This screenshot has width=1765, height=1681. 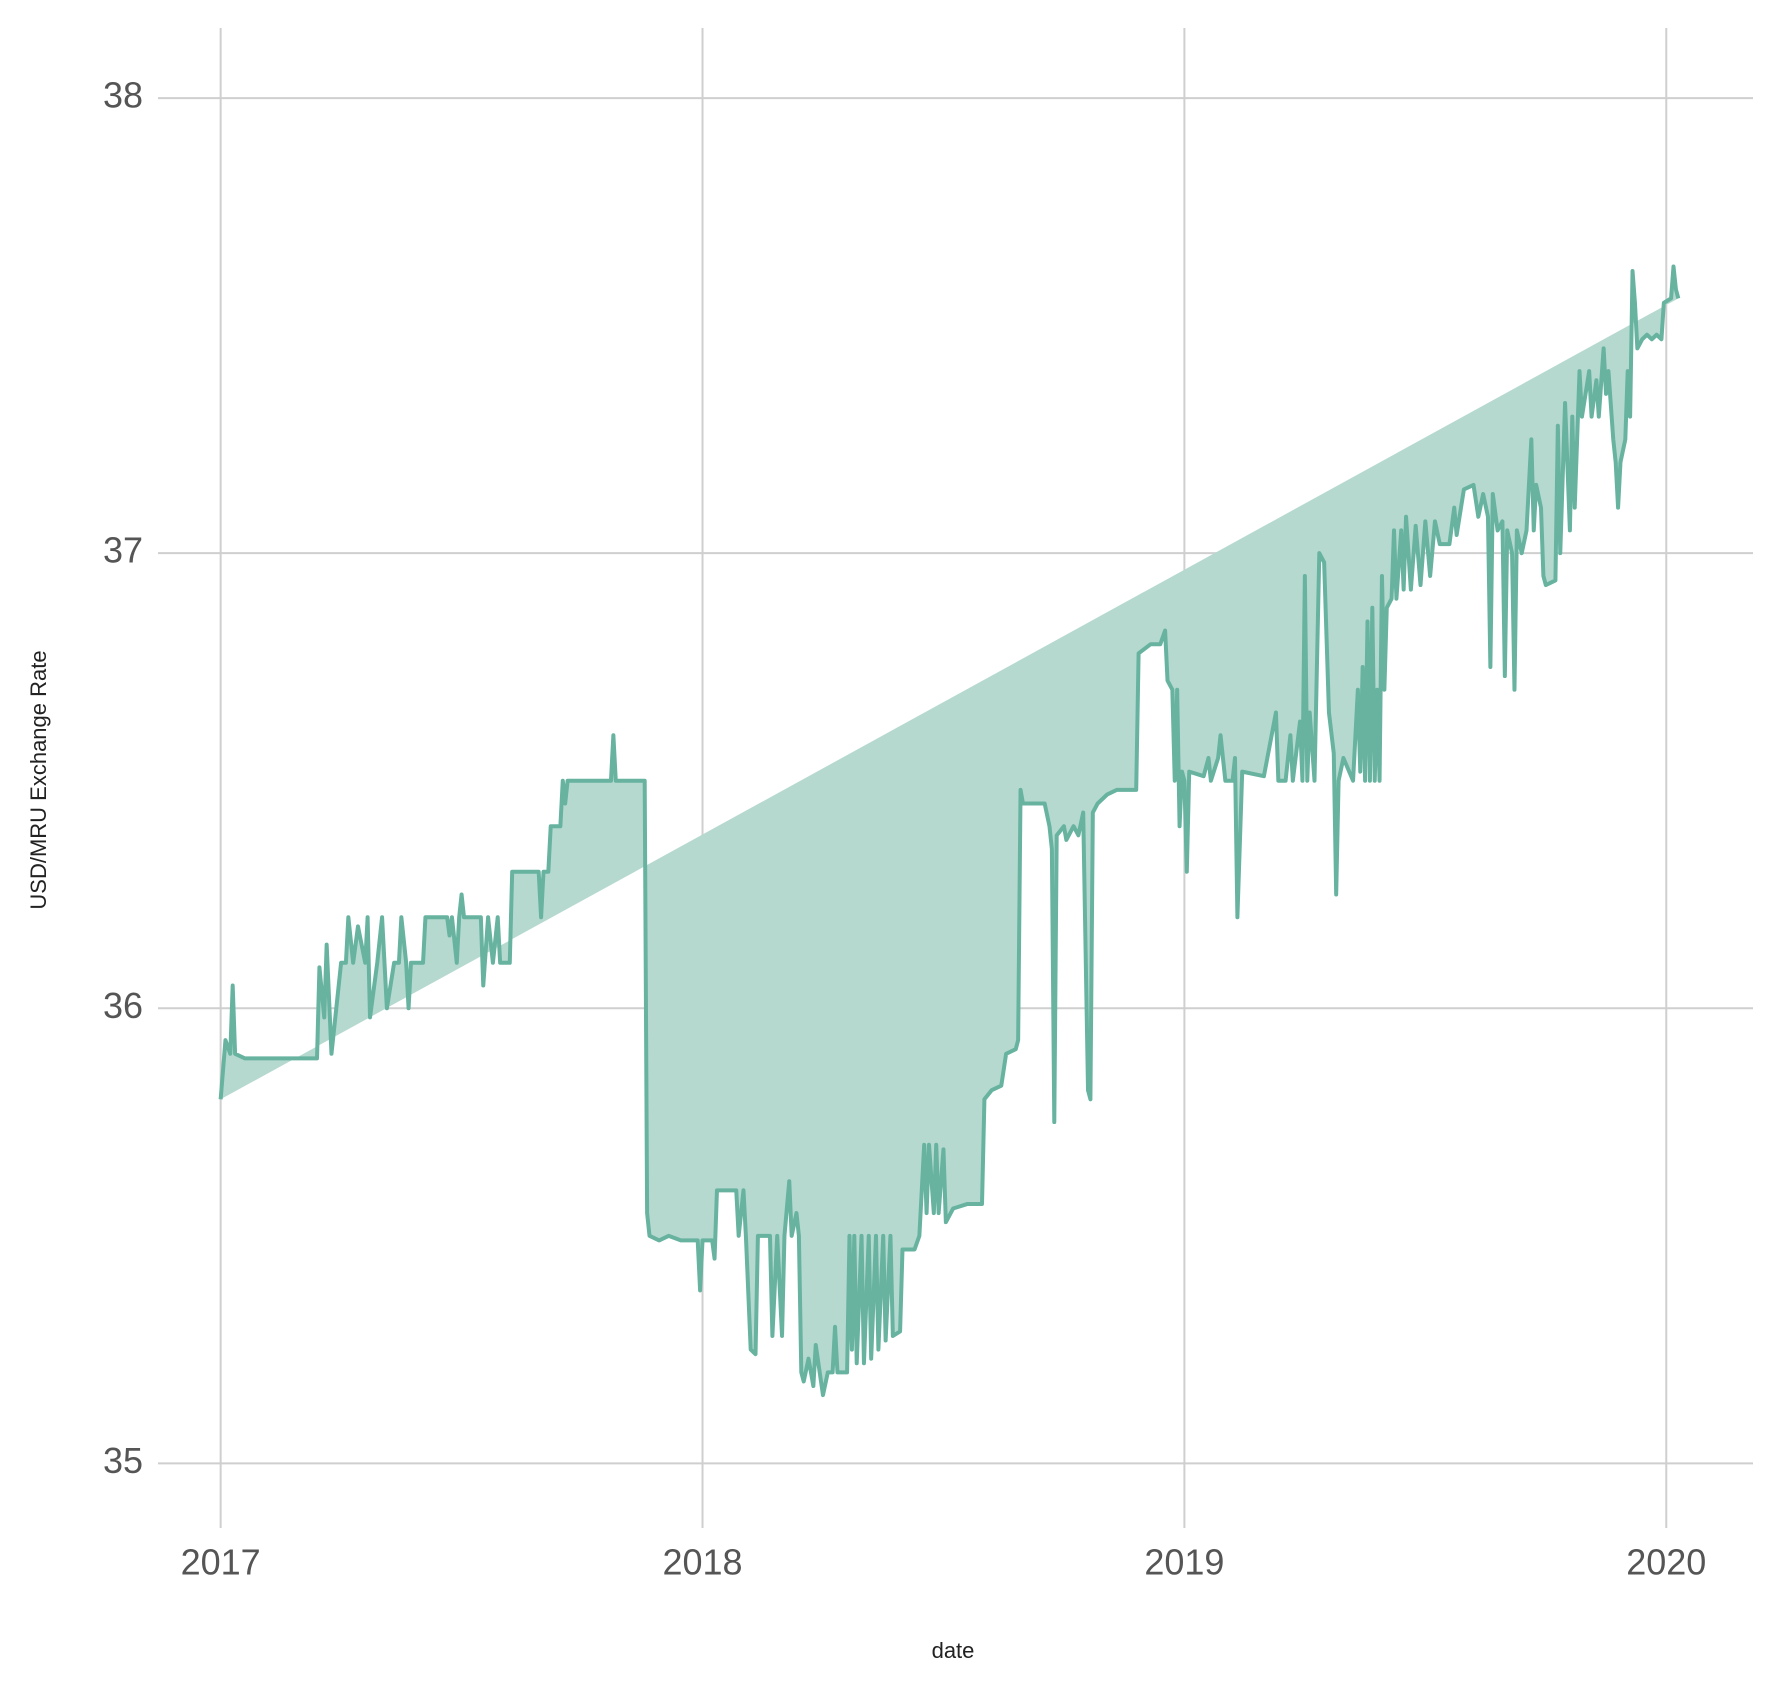 What do you see at coordinates (38, 779) in the screenshot?
I see `y-axis-title: USD/MRU Exchange Rate` at bounding box center [38, 779].